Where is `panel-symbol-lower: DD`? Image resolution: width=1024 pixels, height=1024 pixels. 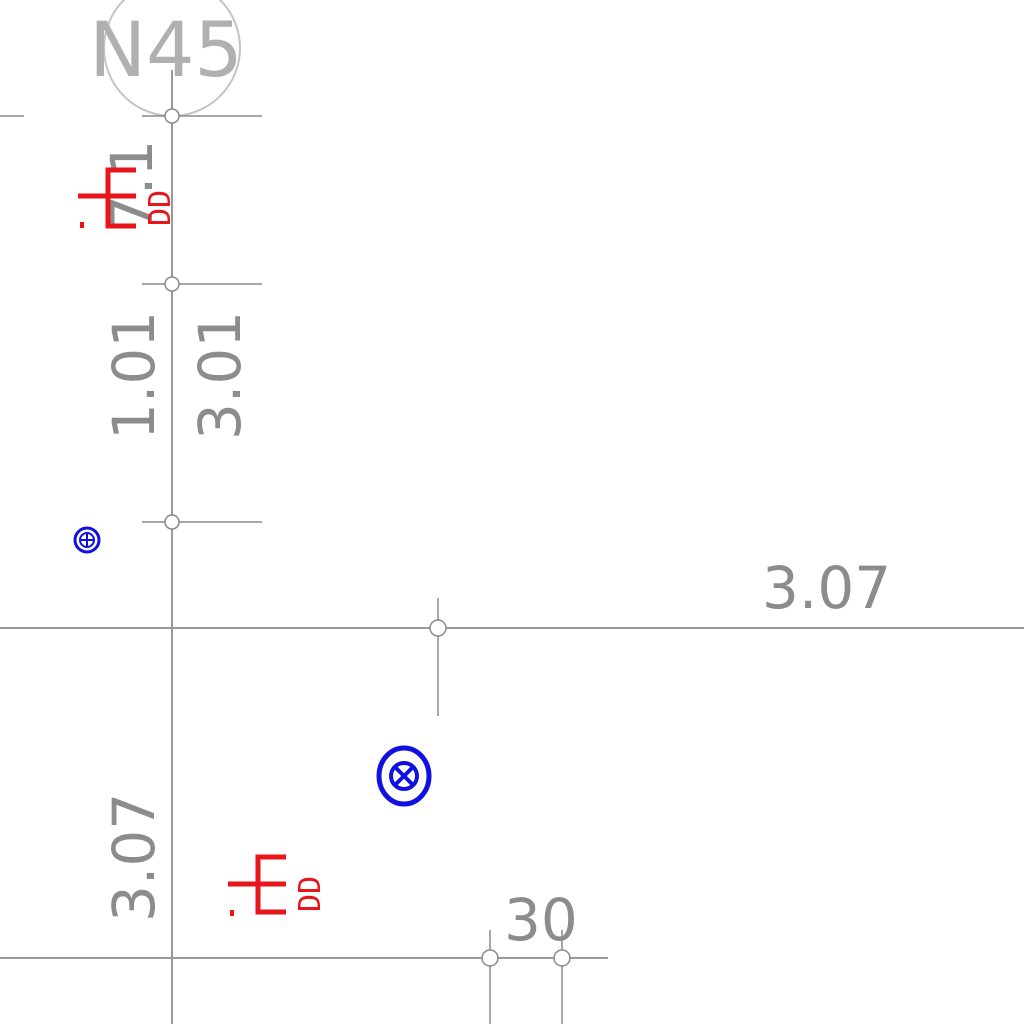 panel-symbol-lower: DD is located at coordinates (278, 885).